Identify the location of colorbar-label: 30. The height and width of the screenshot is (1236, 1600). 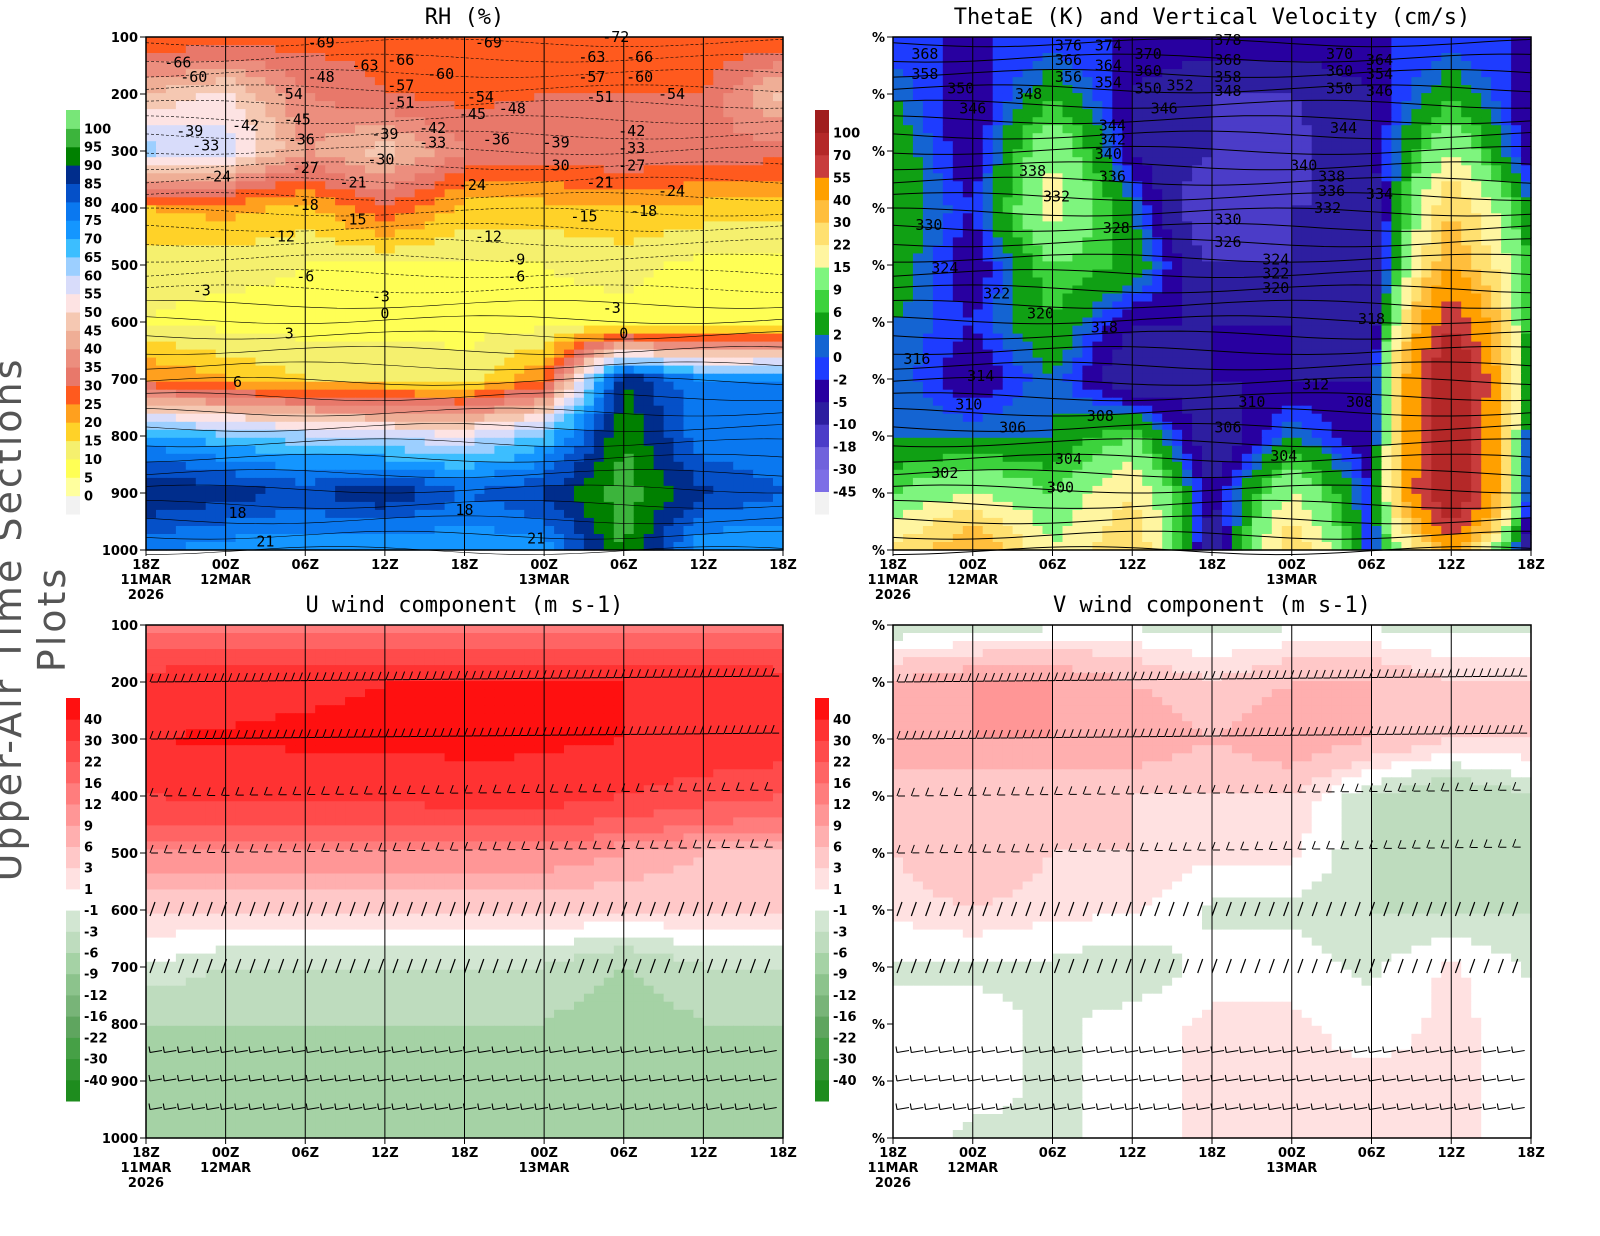
(93, 387).